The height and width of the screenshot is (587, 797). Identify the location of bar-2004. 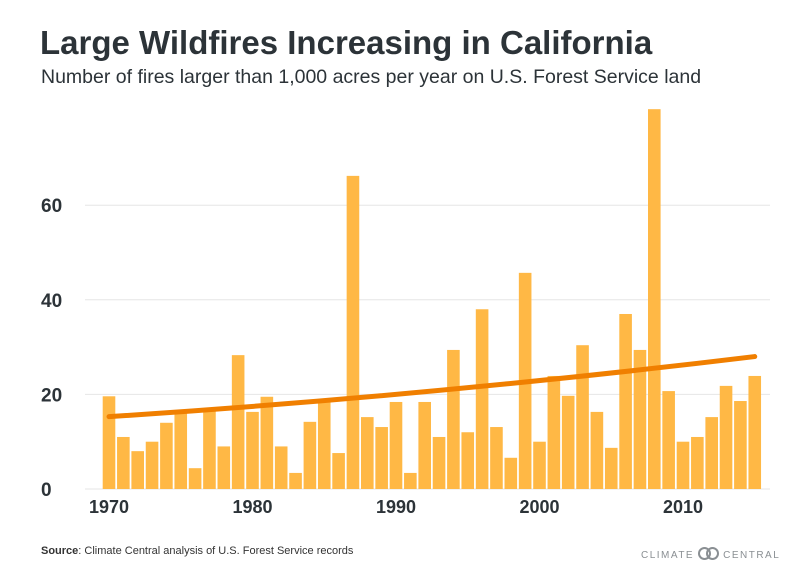
(597, 450).